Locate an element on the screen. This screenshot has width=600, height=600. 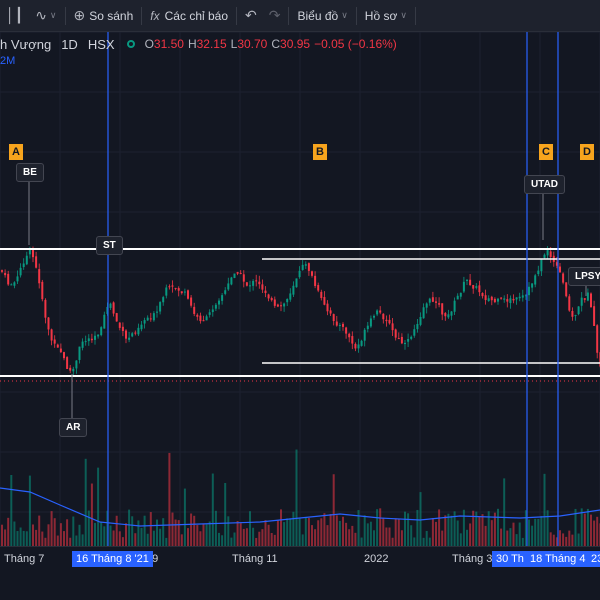
interval: 1D is located at coordinates (69, 44).